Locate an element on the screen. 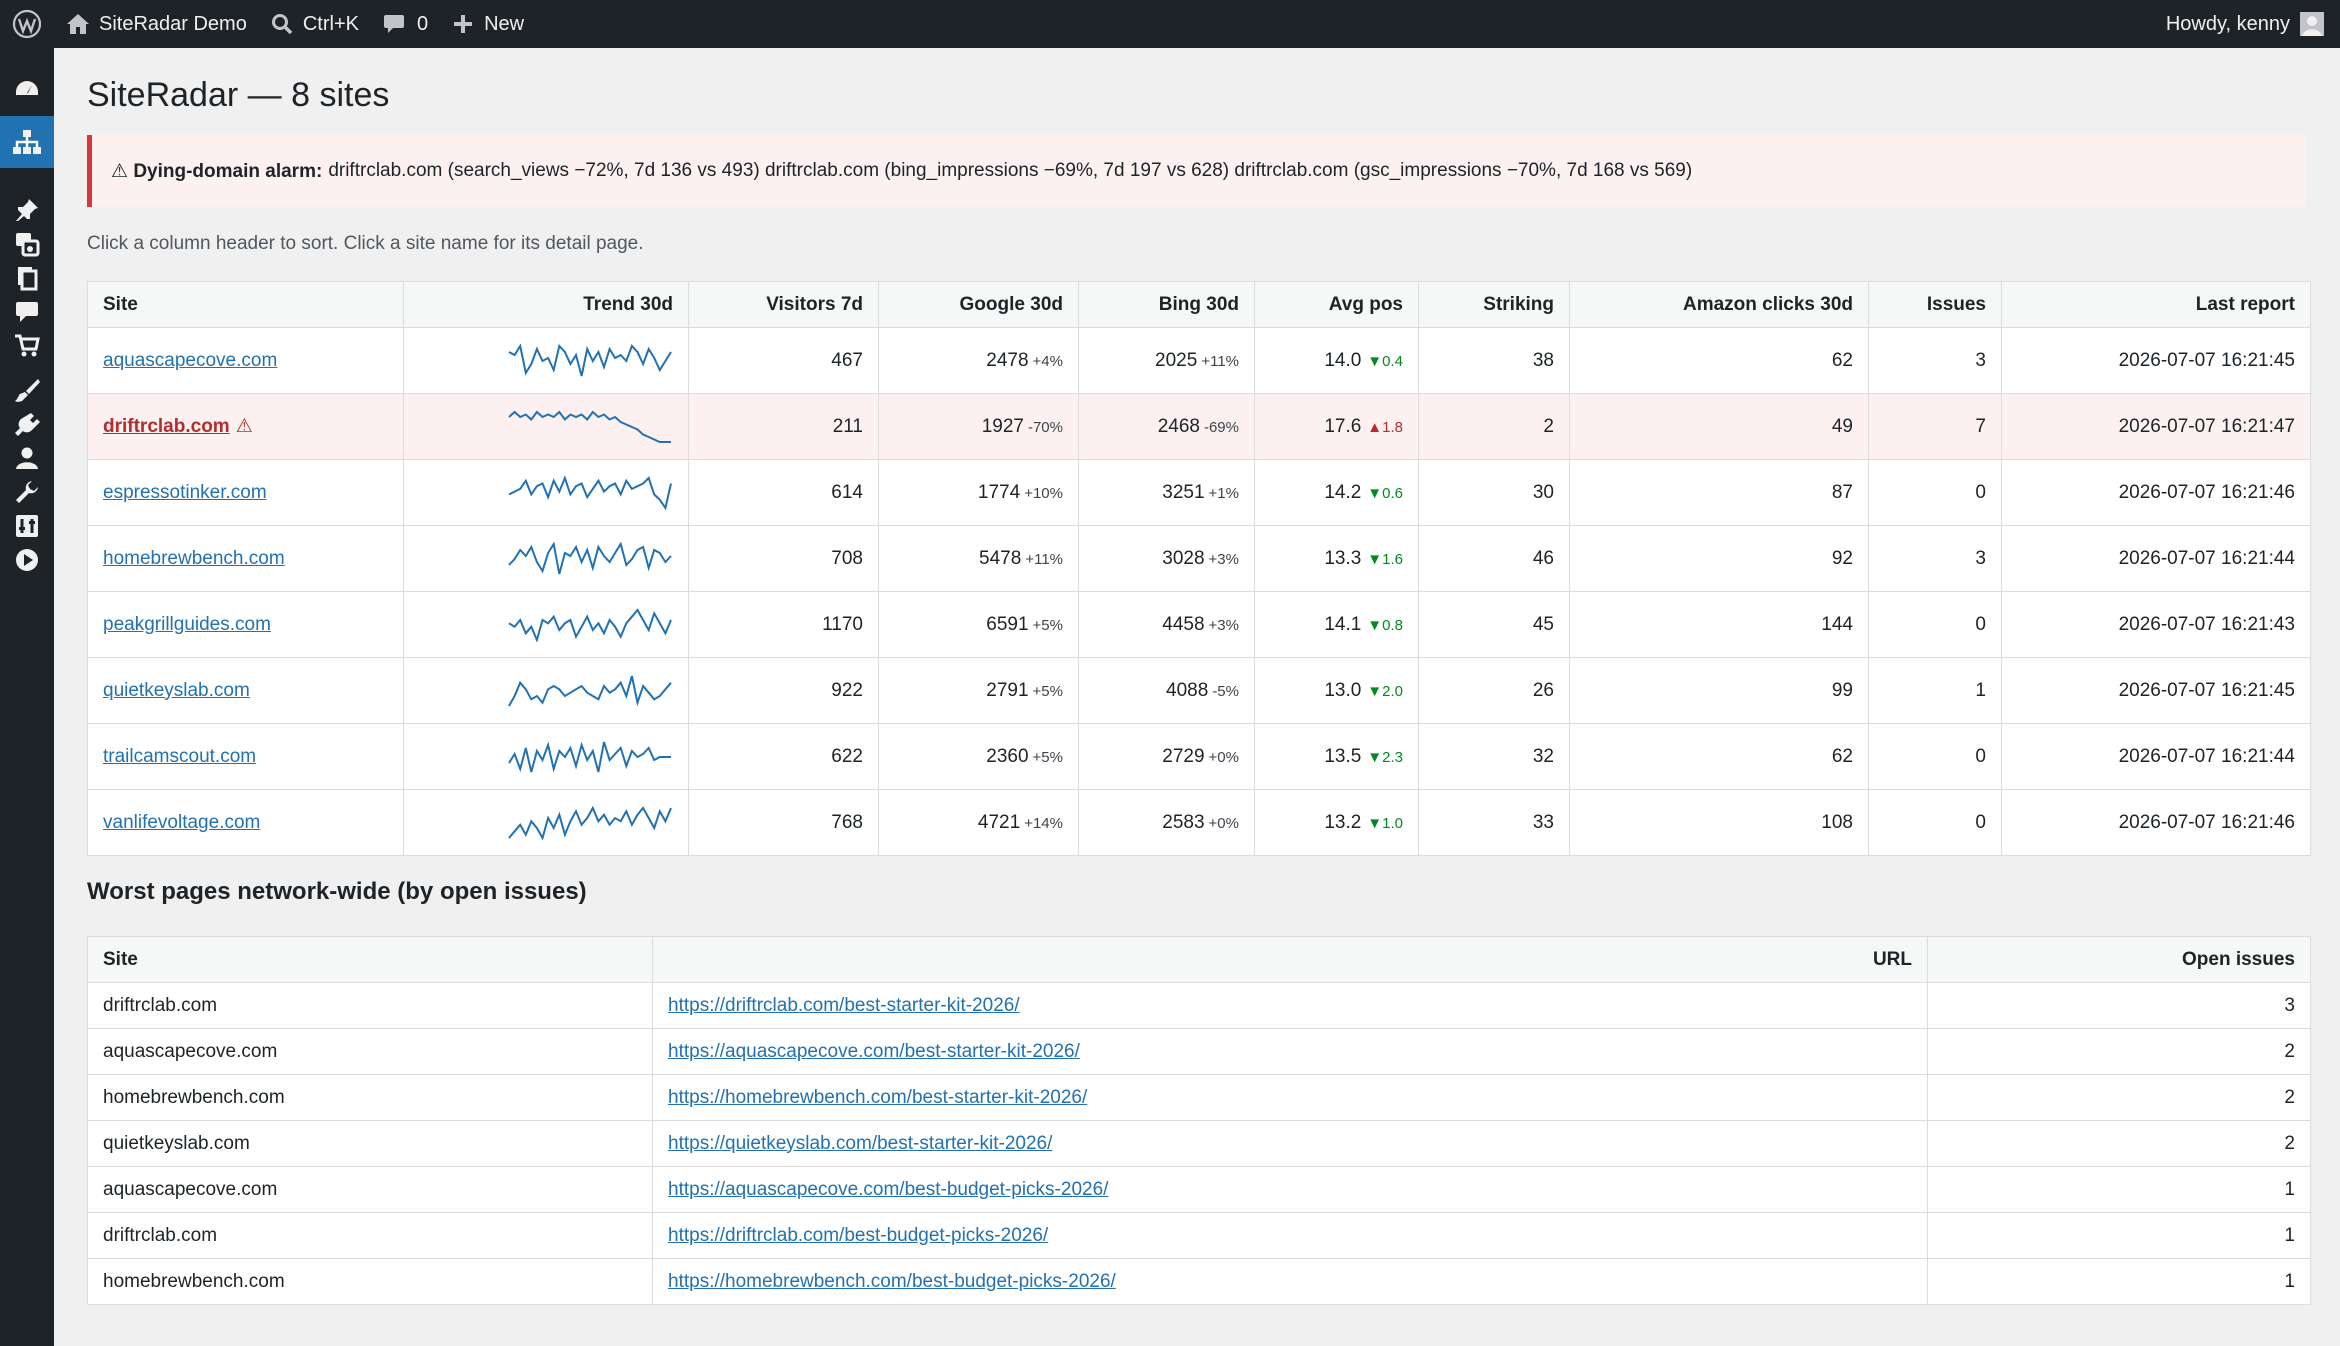  sidebar-item-media-player is located at coordinates (27, 560).